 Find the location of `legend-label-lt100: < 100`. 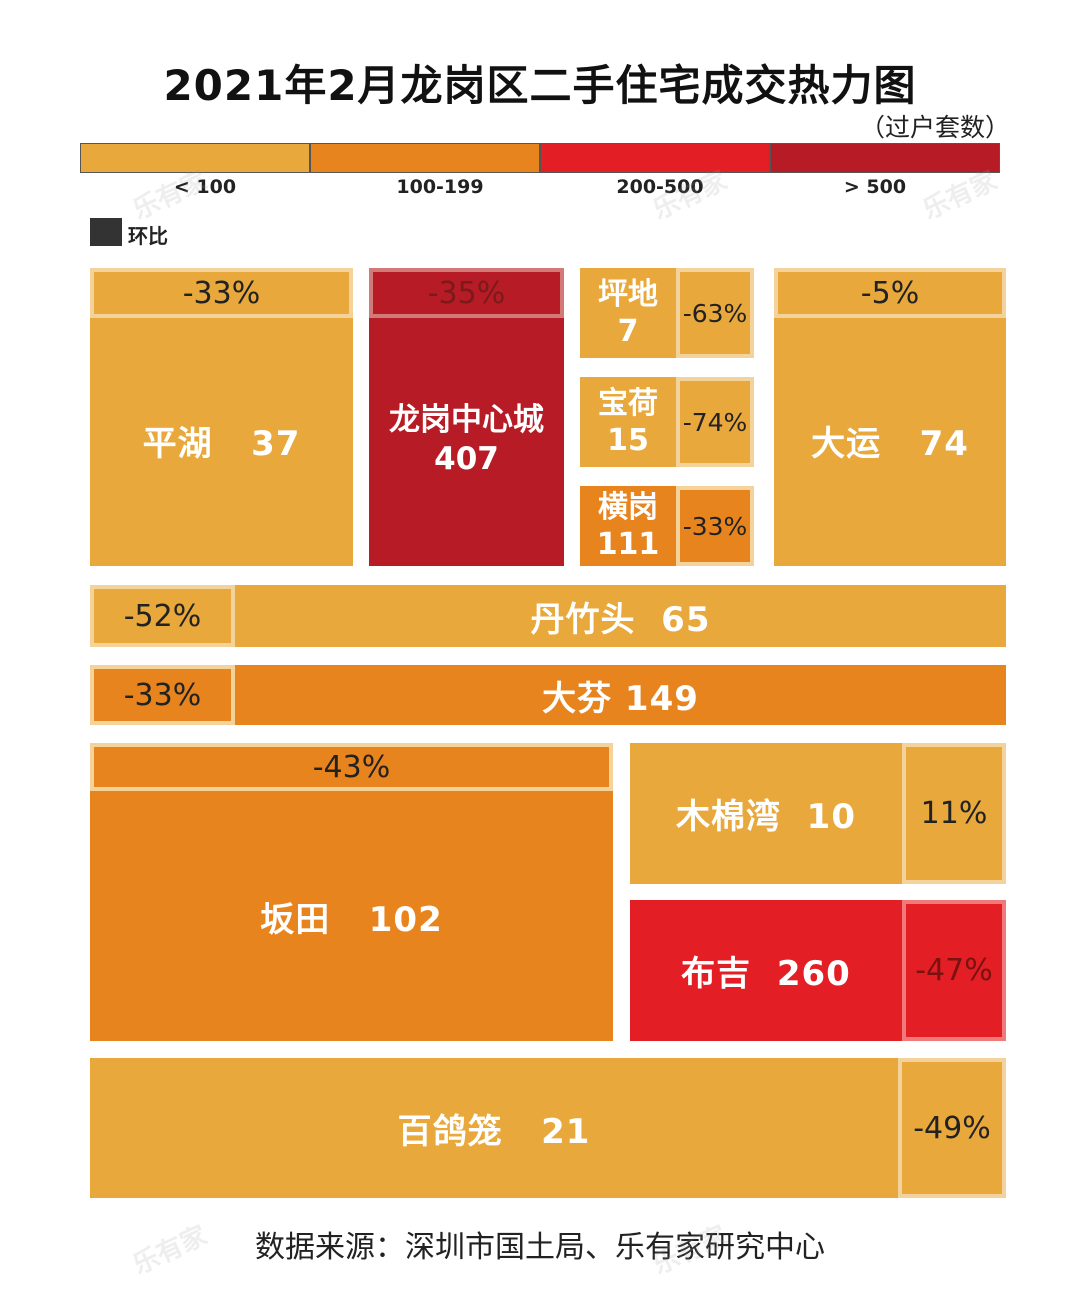

legend-label-lt100: < 100 is located at coordinates (205, 187).